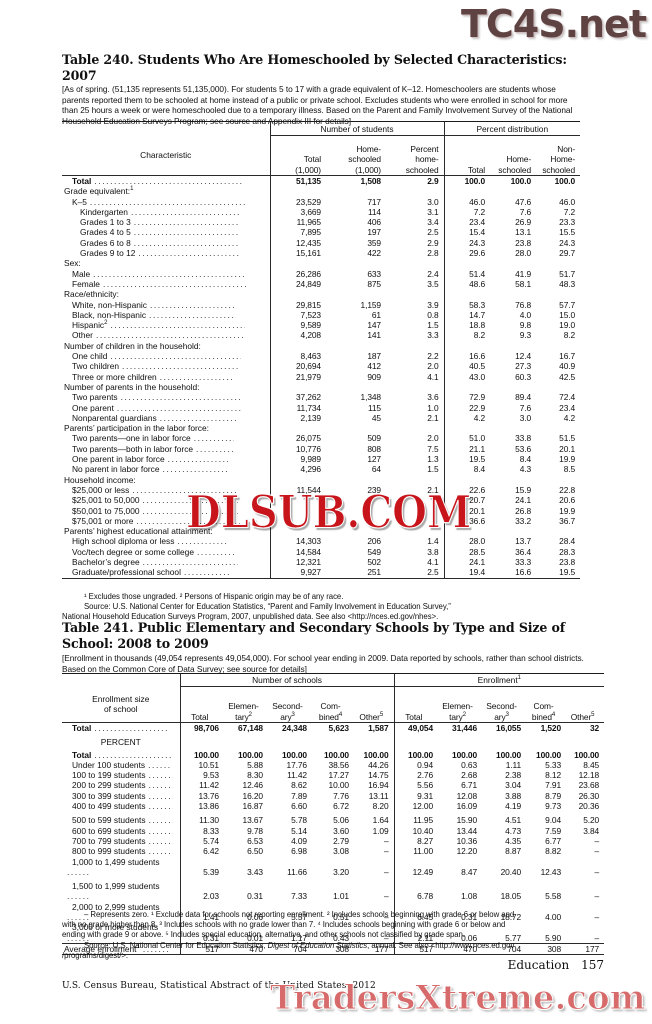 The height and width of the screenshot is (1024, 652). I want to click on cell-value: 14.75, so click(378, 775).